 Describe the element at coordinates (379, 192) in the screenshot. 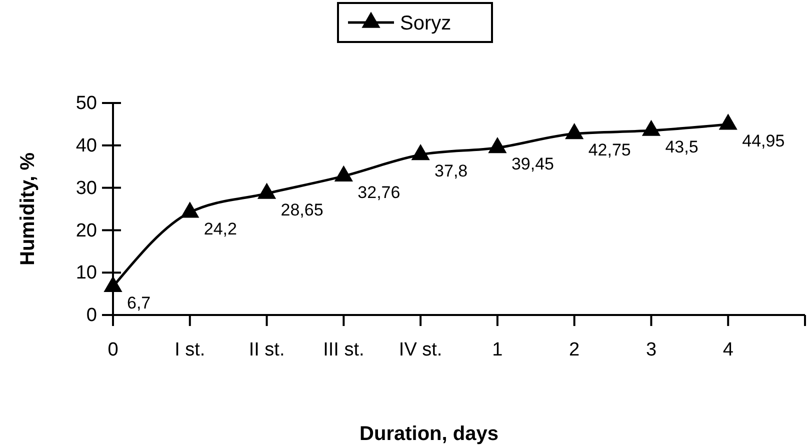

I see `data-label: 32,76` at that location.